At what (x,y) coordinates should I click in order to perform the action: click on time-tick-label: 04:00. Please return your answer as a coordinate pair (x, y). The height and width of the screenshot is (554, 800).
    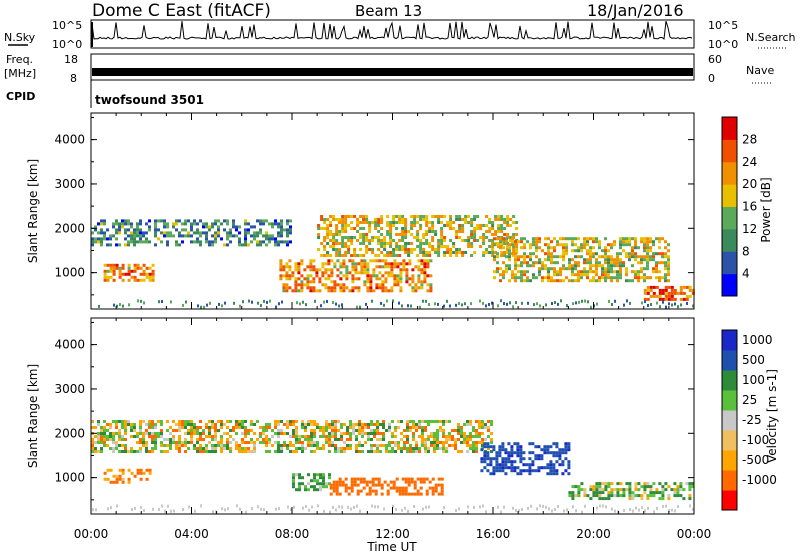
    Looking at the image, I should click on (191, 534).